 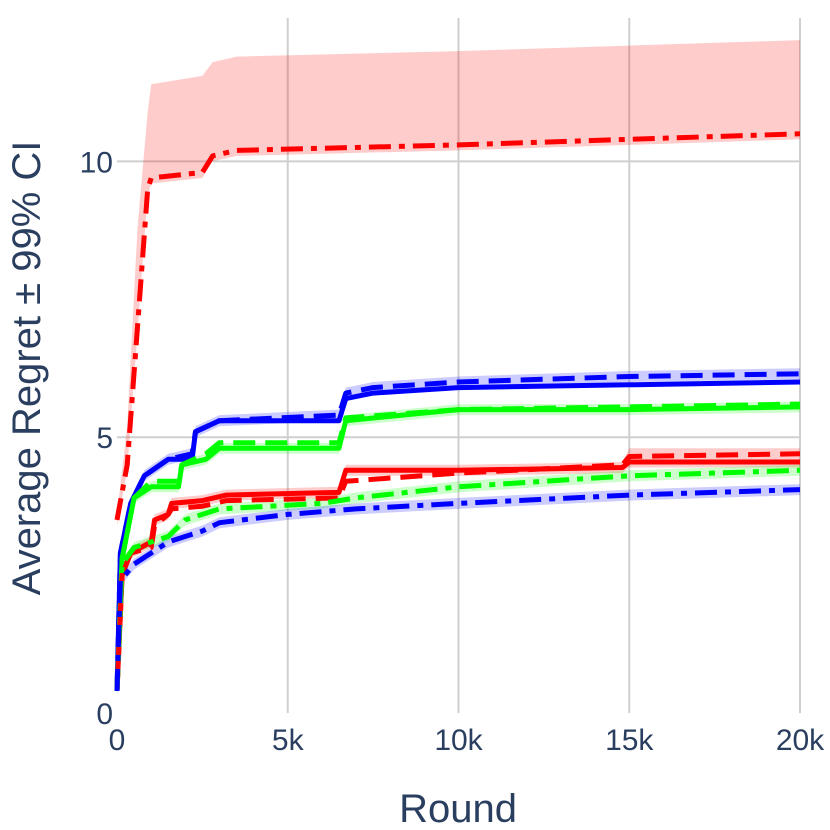 I want to click on x-tick-label: 15k, so click(x=629, y=740).